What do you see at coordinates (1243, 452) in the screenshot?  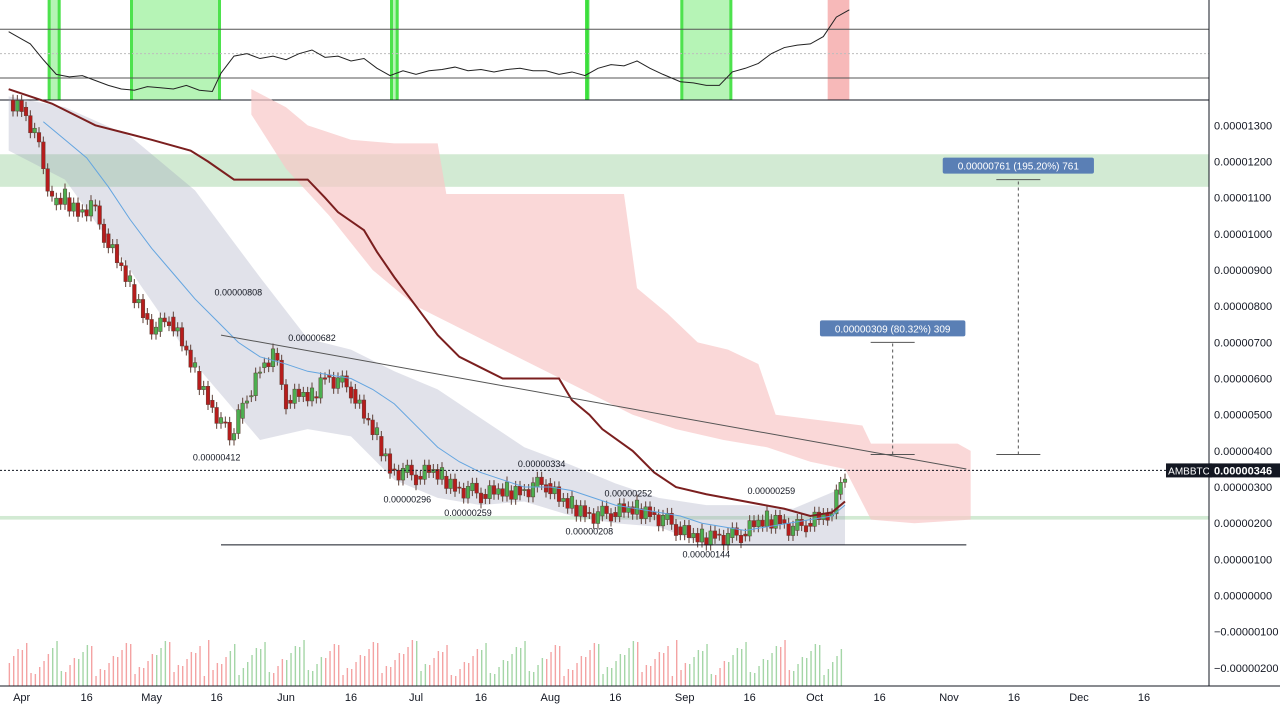 I see `price-tick-label: 0.00000400` at bounding box center [1243, 452].